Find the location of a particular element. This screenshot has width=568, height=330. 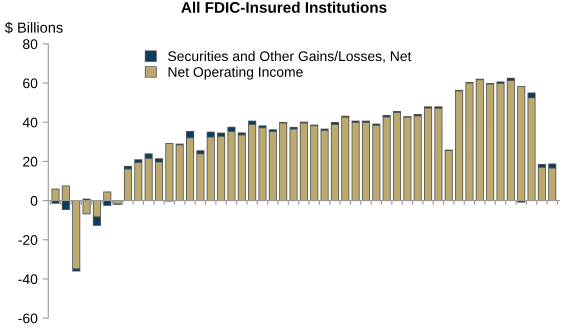

y-tick-label: 80 is located at coordinates (30, 44).